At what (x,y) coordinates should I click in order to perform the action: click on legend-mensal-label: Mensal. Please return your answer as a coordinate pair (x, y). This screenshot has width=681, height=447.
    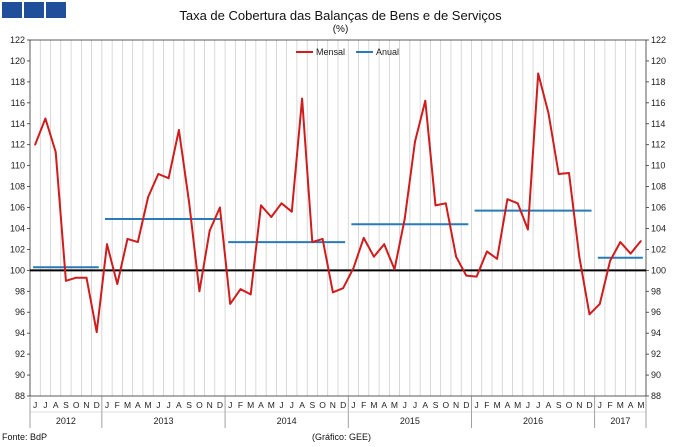
    Looking at the image, I should click on (330, 52).